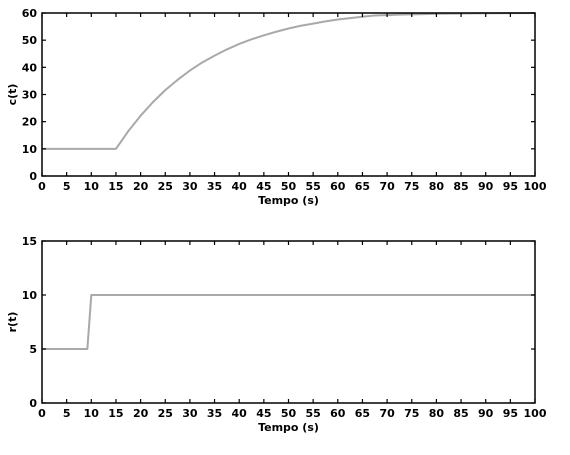 The image size is (570, 455). Describe the element at coordinates (30, 40) in the screenshot. I see `y-tick-label: 50` at that location.